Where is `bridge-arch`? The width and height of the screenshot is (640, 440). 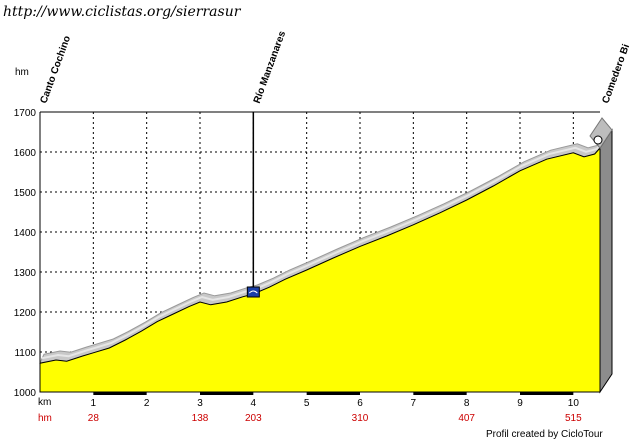
bridge-arch is located at coordinates (253, 292).